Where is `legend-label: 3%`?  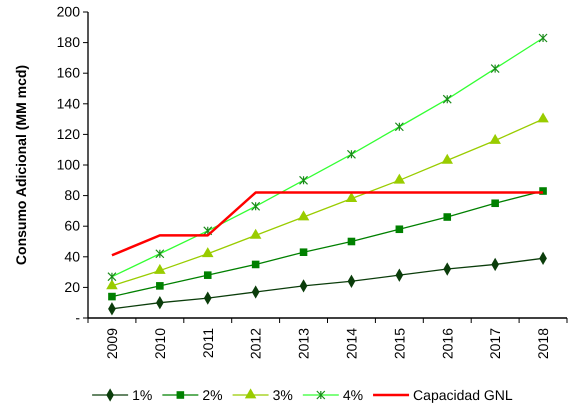
legend-label: 3% is located at coordinates (282, 394).